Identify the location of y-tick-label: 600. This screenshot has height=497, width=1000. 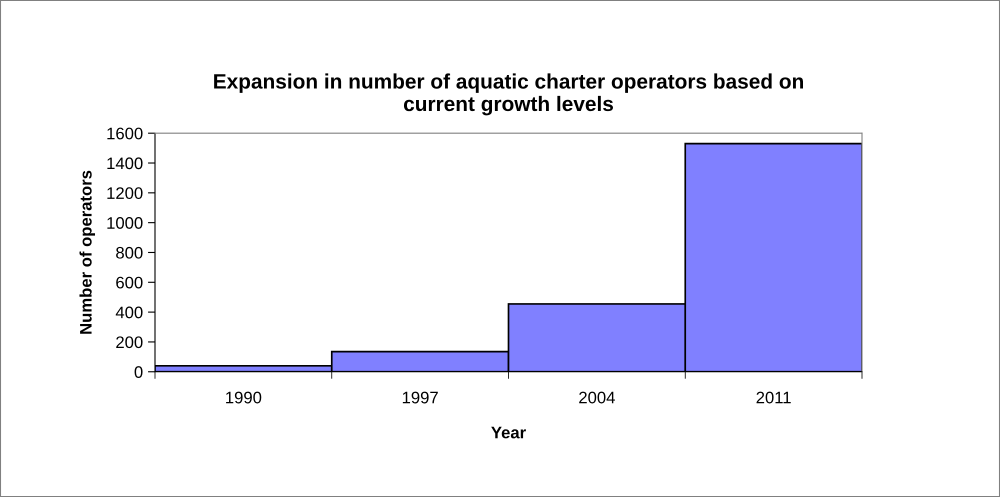
(129, 282).